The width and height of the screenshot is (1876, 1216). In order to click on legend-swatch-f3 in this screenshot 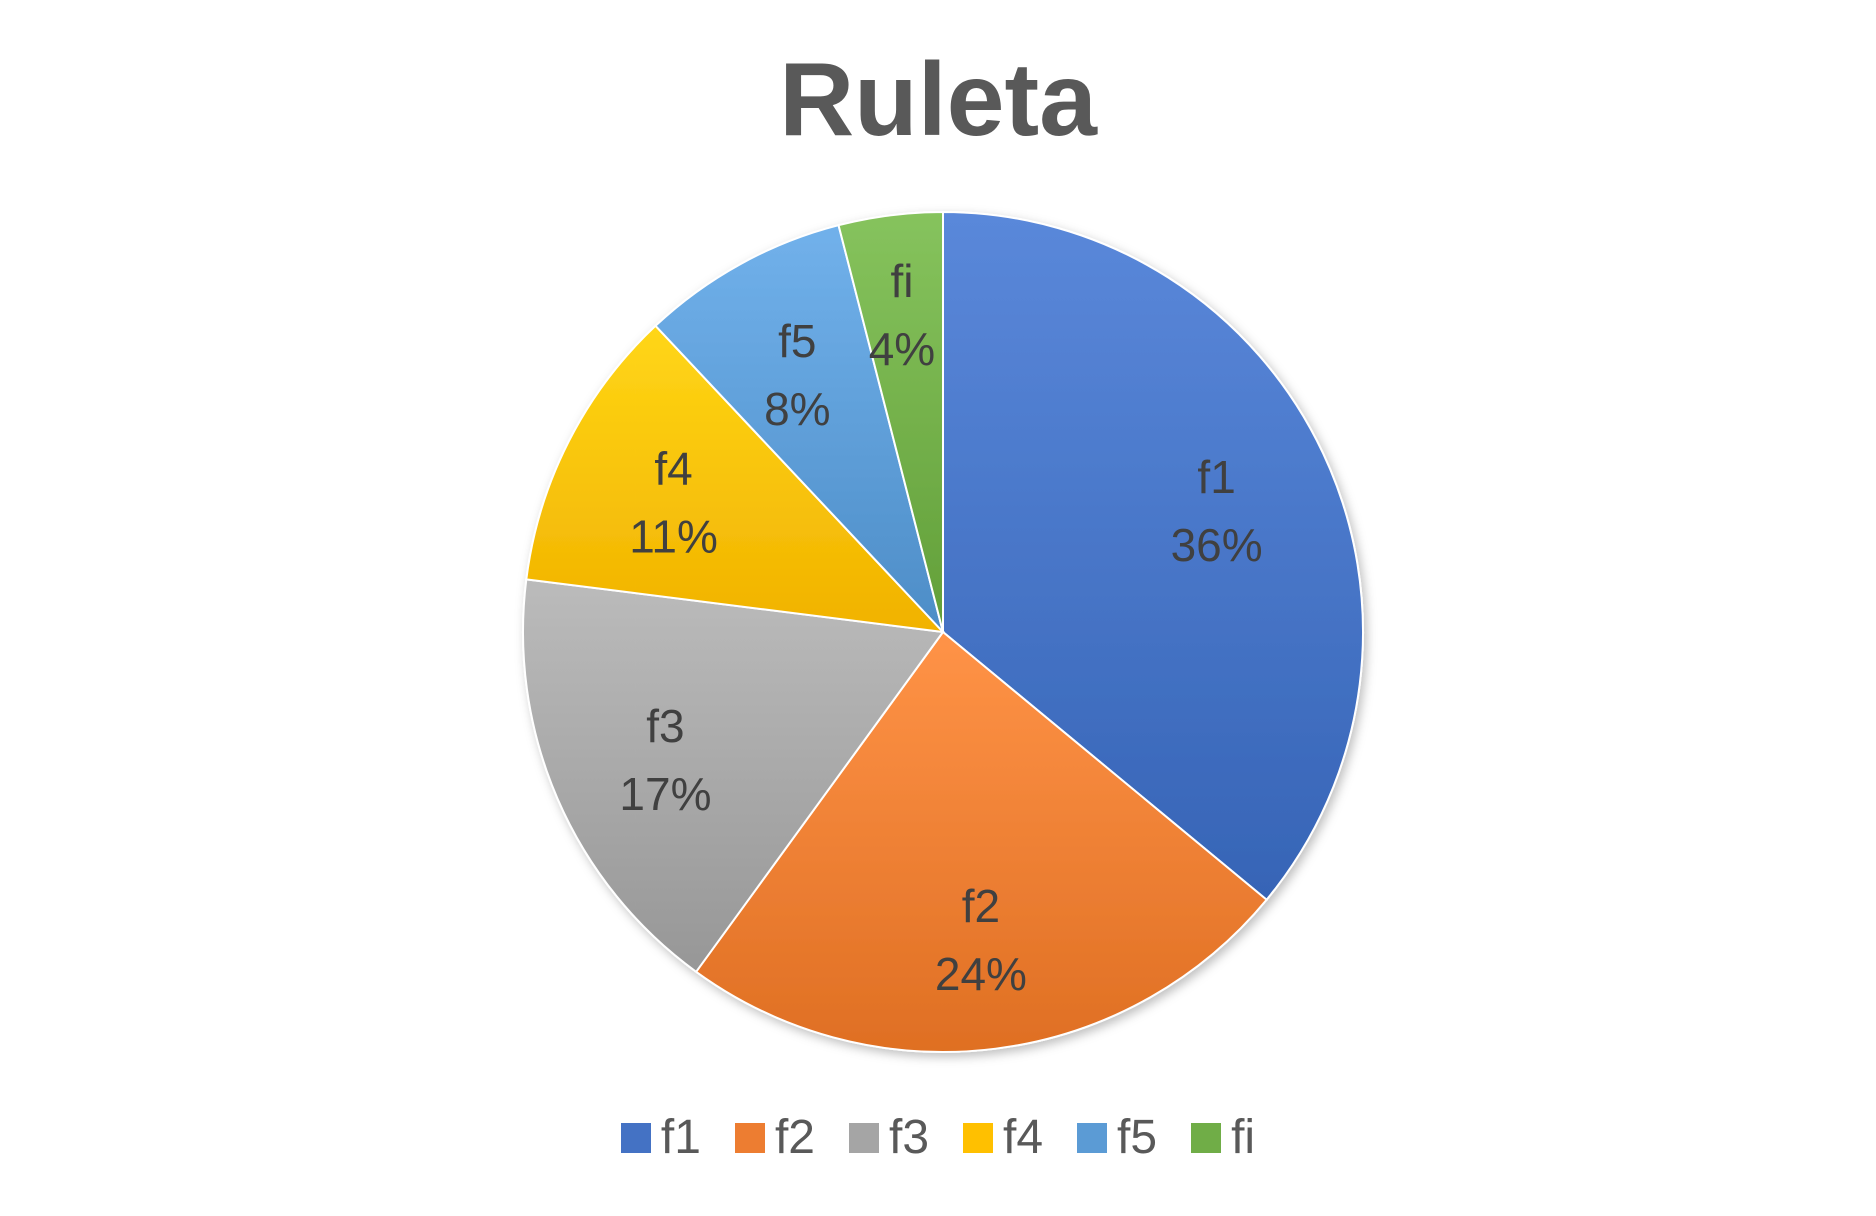, I will do `click(863, 1138)`.